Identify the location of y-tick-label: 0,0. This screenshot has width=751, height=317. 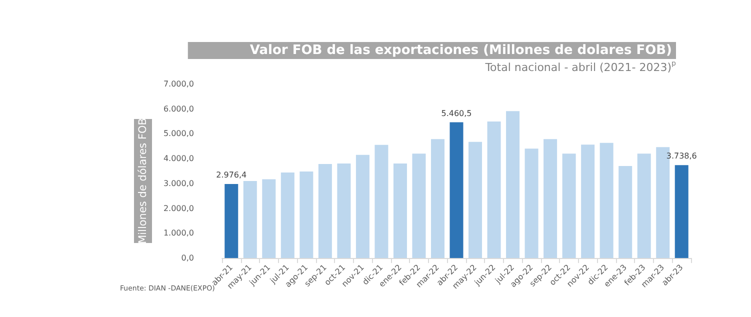
(187, 258).